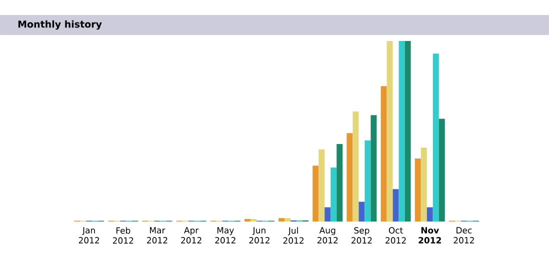  I want to click on x-tick-label: Mar 2012, so click(157, 235).